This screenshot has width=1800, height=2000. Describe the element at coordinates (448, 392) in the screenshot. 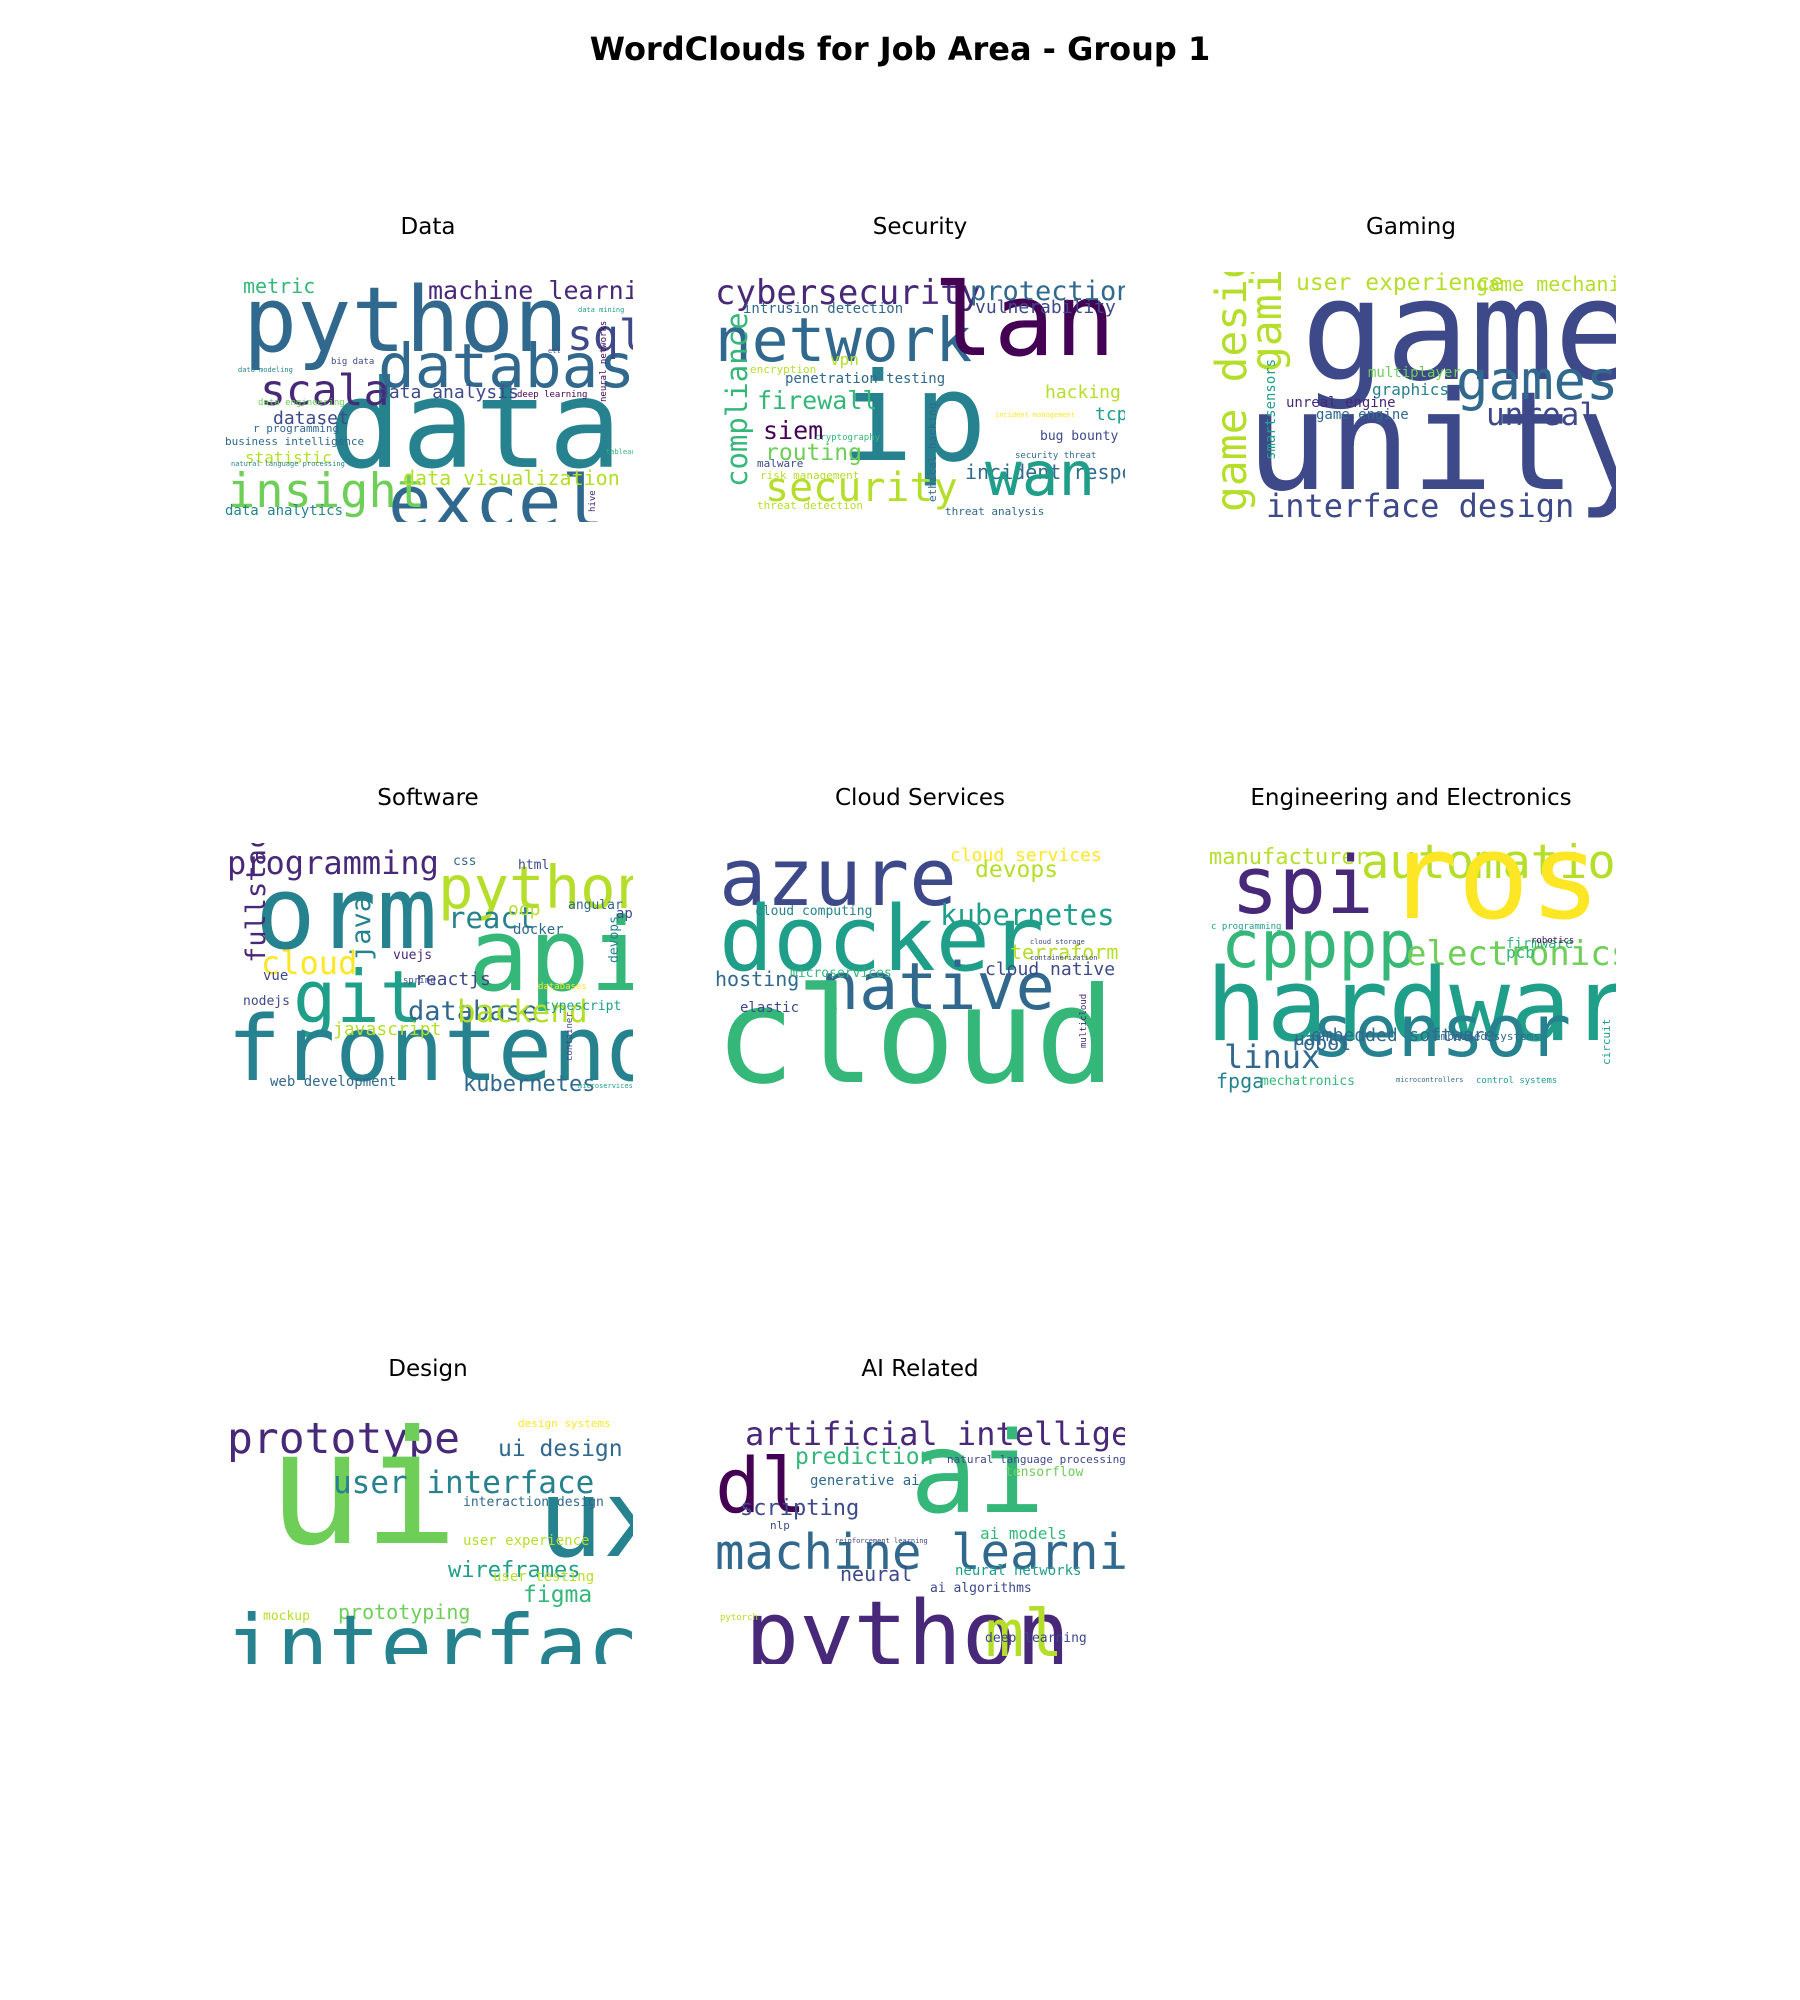

I see `word-data-analysis: data analysis` at that location.